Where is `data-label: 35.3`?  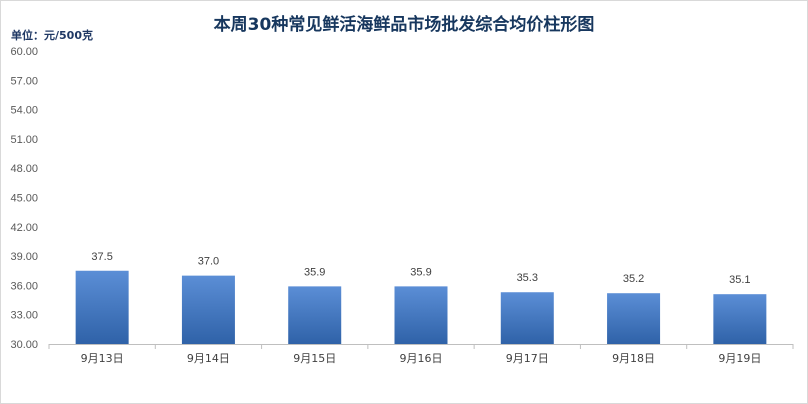 data-label: 35.3 is located at coordinates (527, 278).